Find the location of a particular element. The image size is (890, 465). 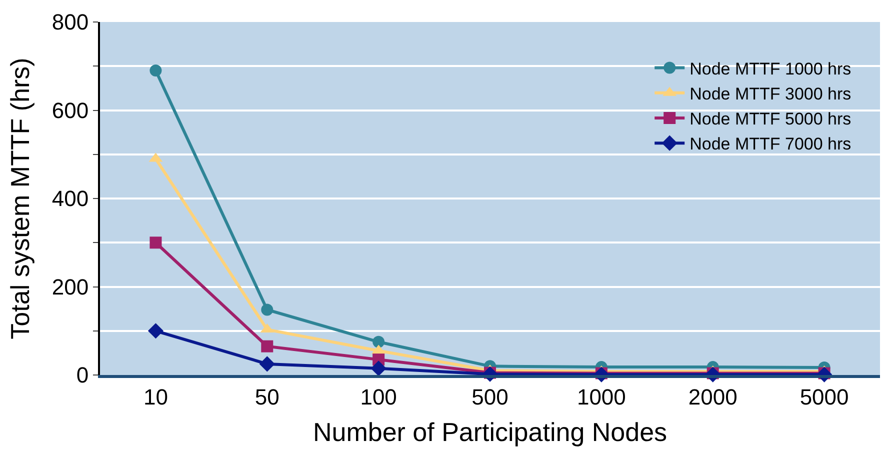

x-tick-label: 100 is located at coordinates (378, 397).